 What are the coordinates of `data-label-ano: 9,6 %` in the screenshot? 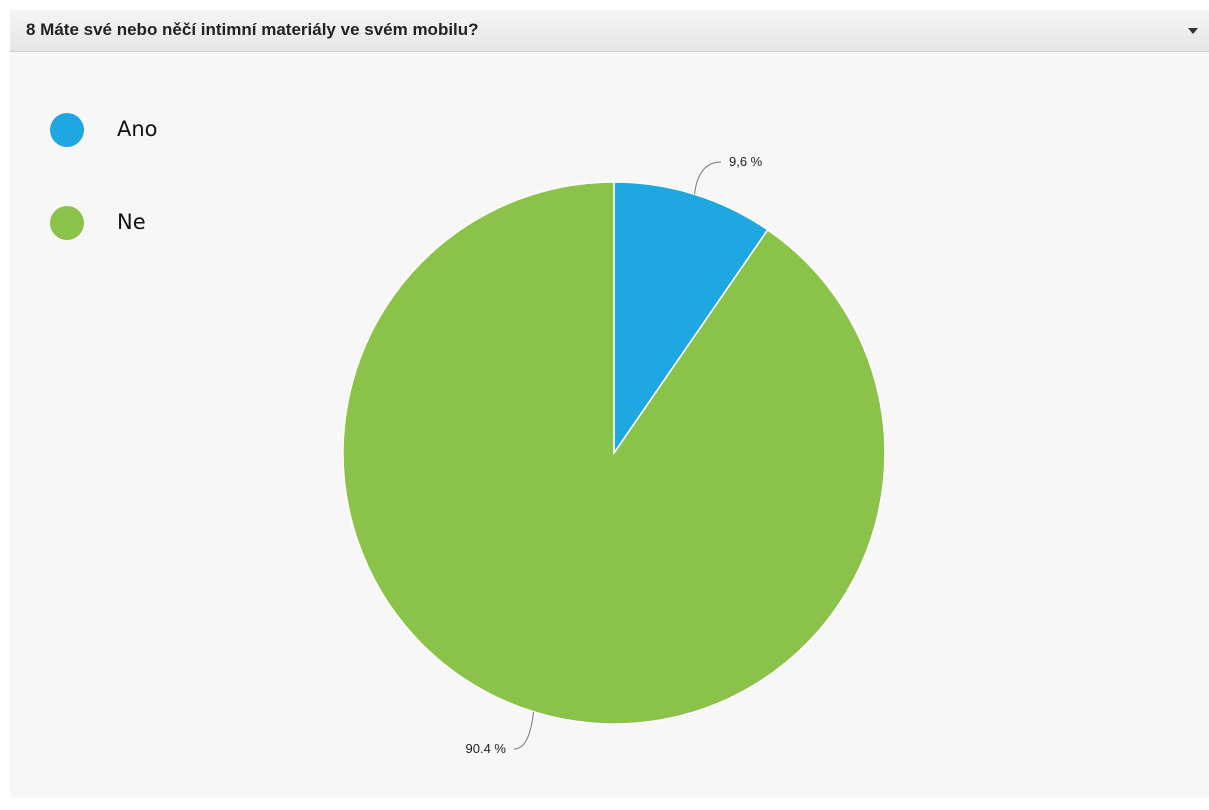 It's located at (746, 161).